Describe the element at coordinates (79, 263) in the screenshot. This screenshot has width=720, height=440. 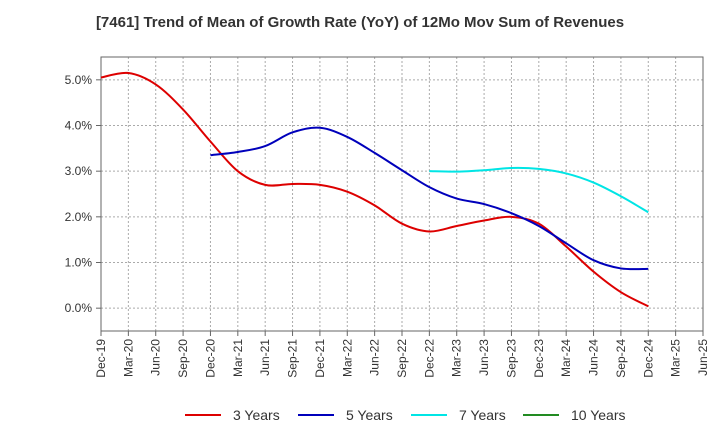
I see `y-tick-label: 1.0%` at that location.